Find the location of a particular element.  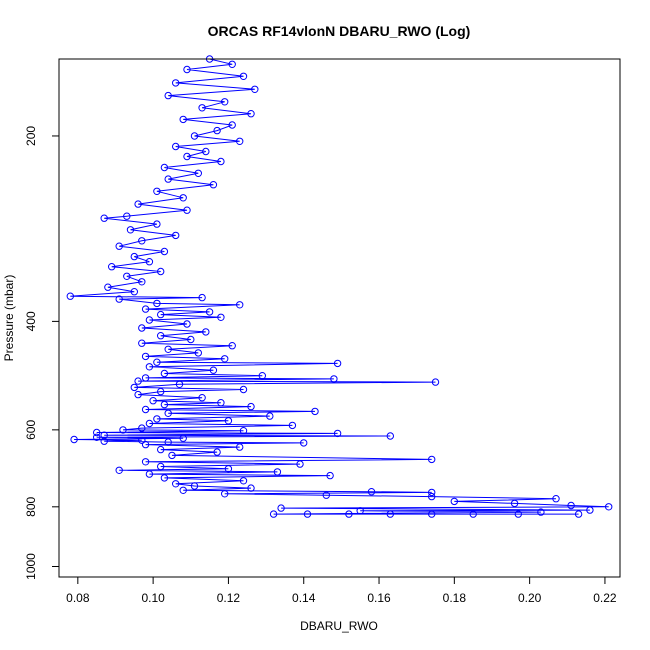

y-tick-label: 600 is located at coordinates (31, 430).